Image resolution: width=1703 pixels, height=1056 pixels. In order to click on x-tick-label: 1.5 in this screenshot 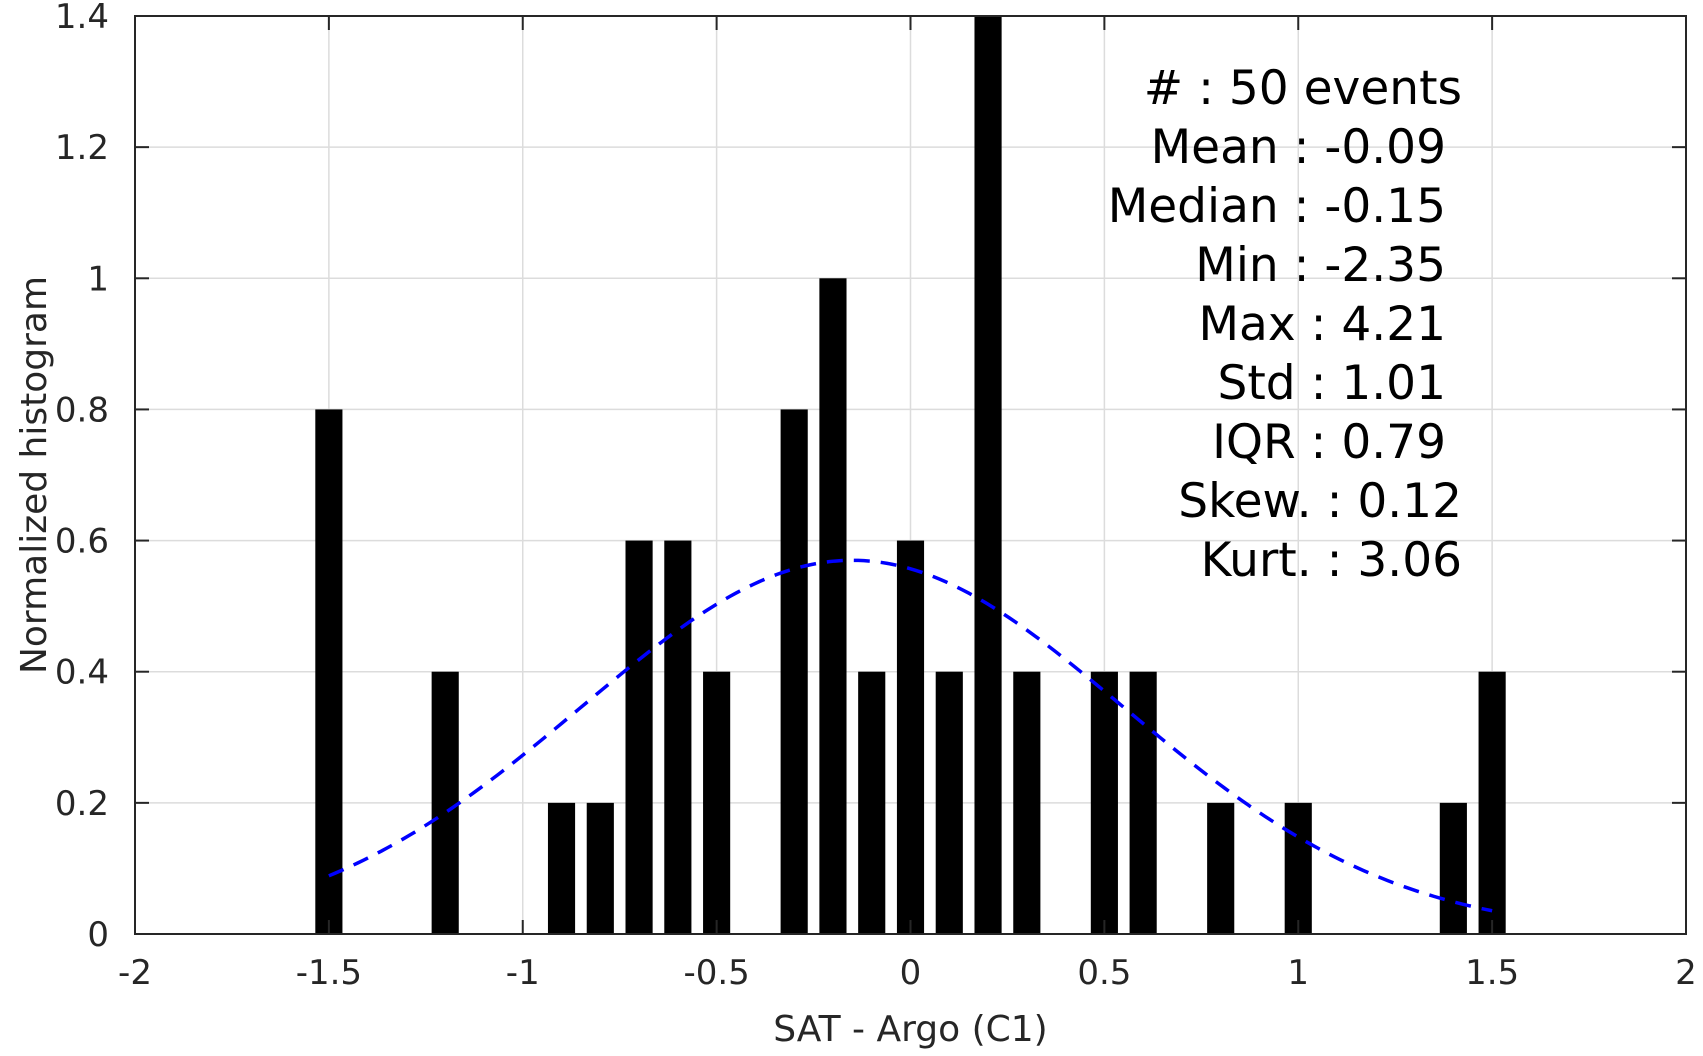, I will do `click(1492, 973)`.